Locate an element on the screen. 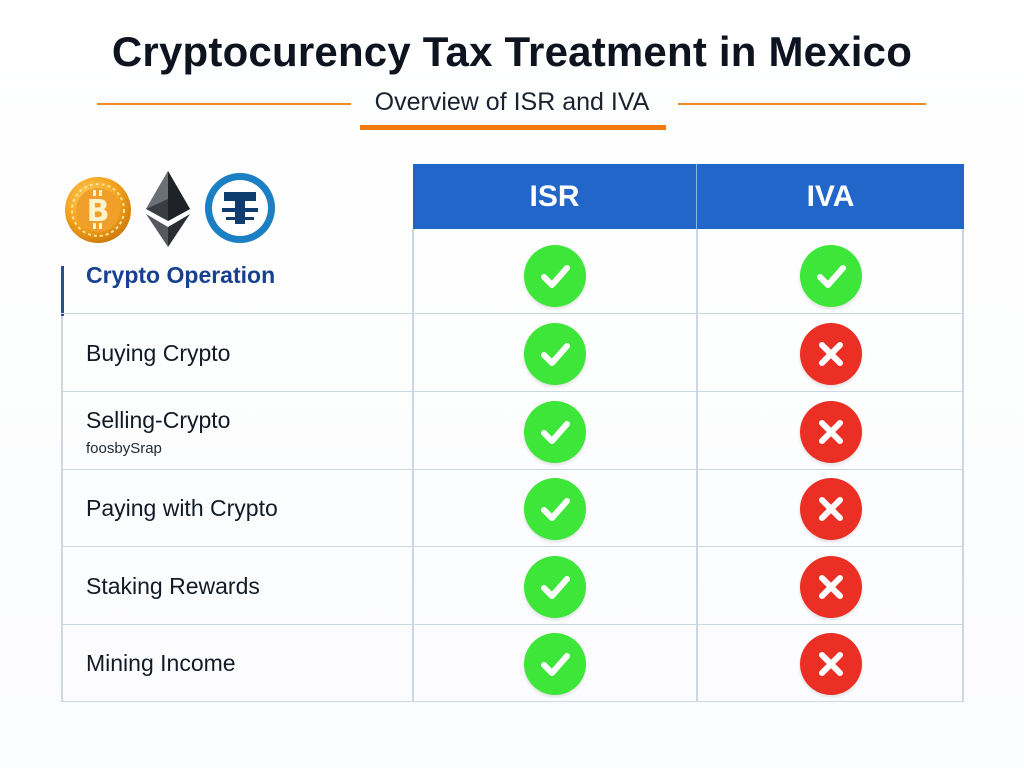 This screenshot has width=1024, height=768. ethereum-icon is located at coordinates (168, 209).